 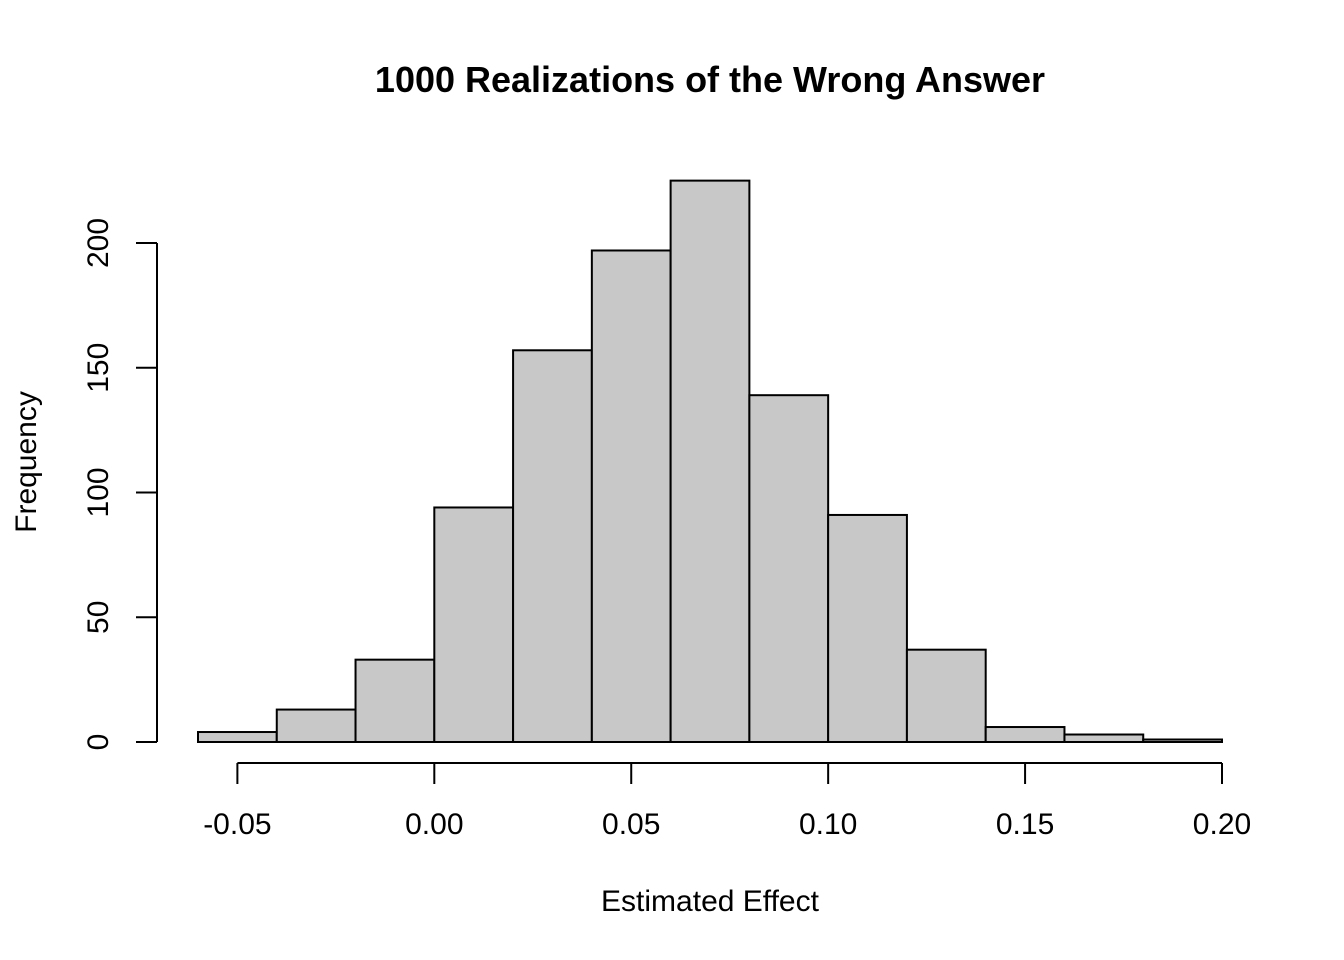 I want to click on y-axis: 0 50 100 150 200, so click(x=120, y=484).